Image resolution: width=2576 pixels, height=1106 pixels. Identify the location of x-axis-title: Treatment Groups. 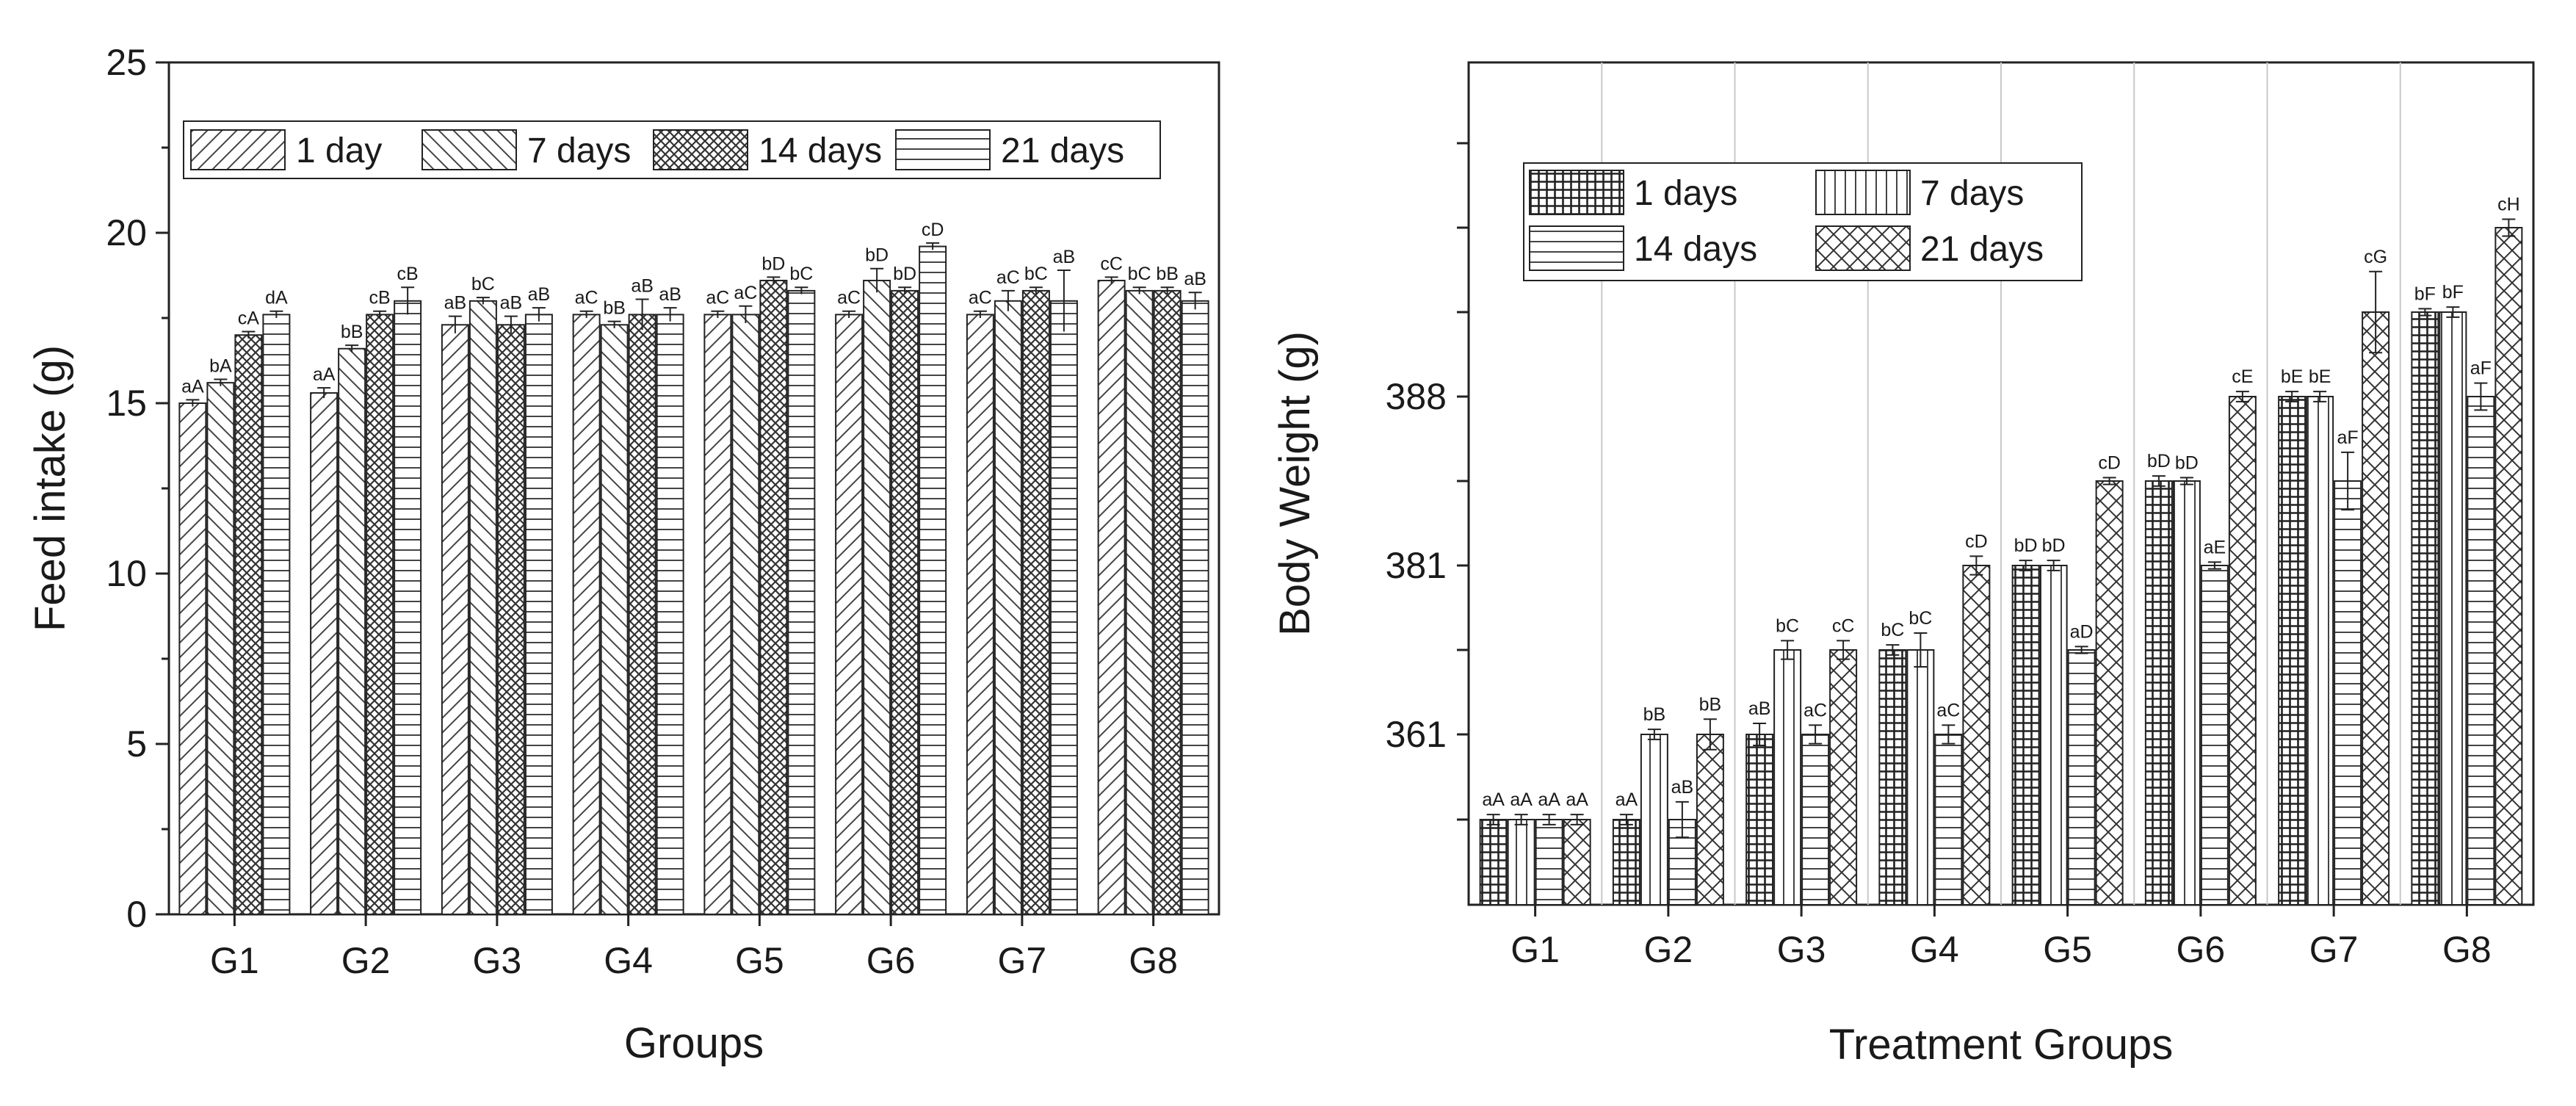
(2001, 1045).